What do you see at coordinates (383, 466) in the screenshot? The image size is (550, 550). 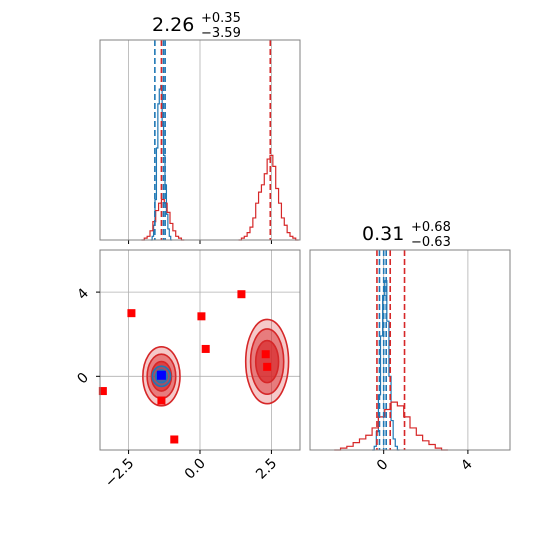 I see `tick-label-x-0: 0` at bounding box center [383, 466].